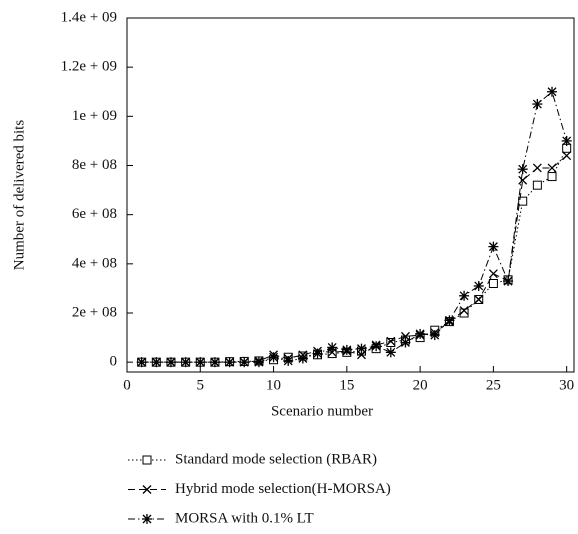 The image size is (578, 534). What do you see at coordinates (420, 385) in the screenshot?
I see `x-tick-label: 20` at bounding box center [420, 385].